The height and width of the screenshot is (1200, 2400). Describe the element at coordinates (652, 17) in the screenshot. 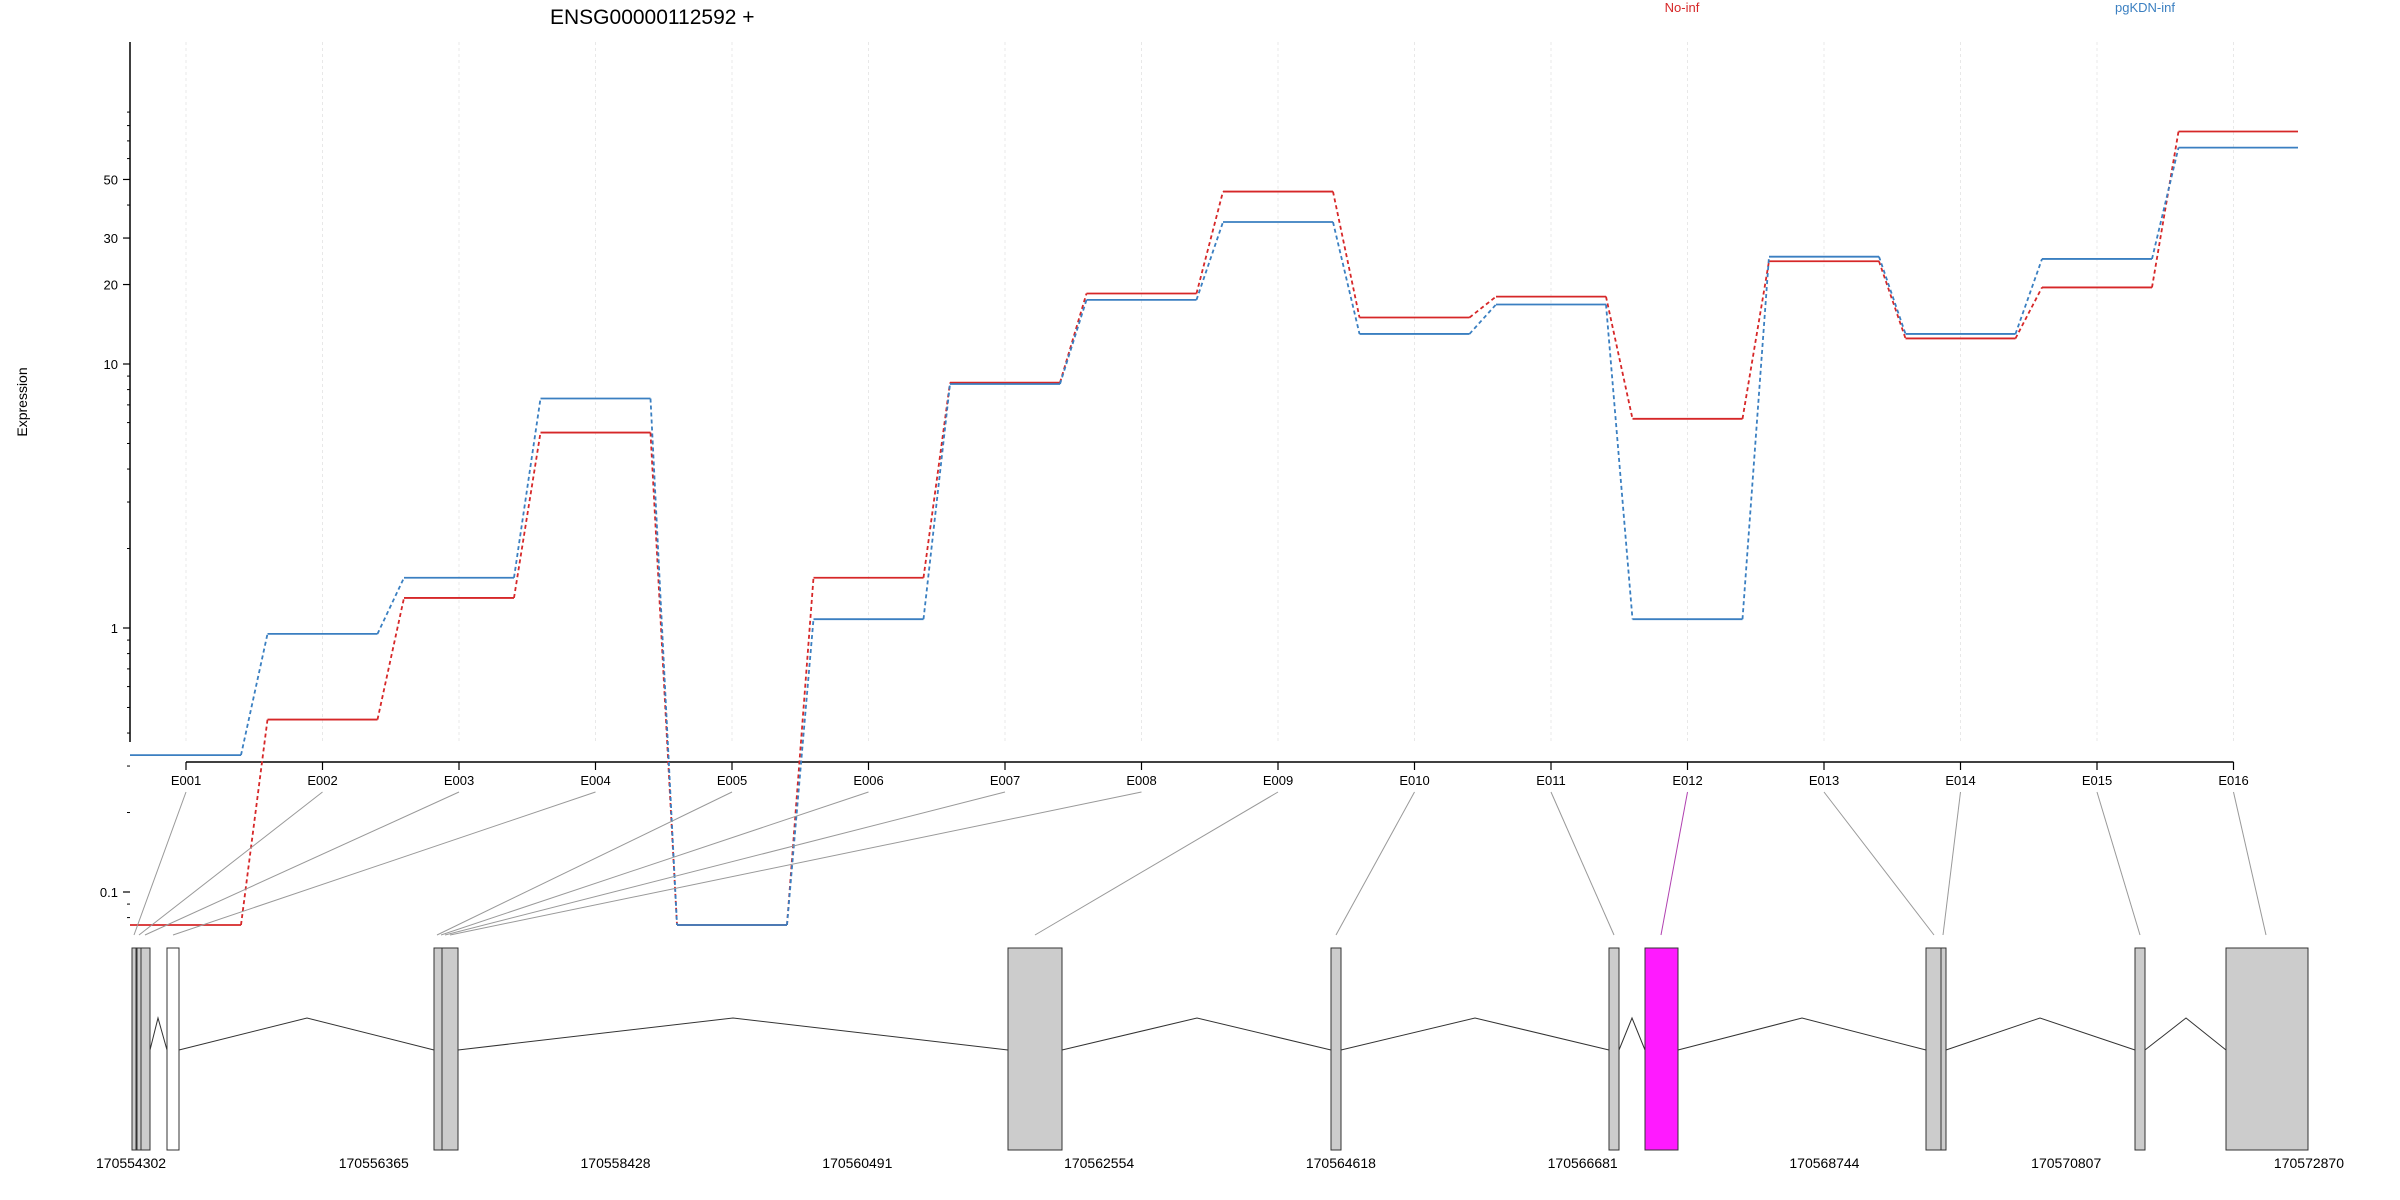

I see `chart-title: ENSG00000112592 +` at that location.